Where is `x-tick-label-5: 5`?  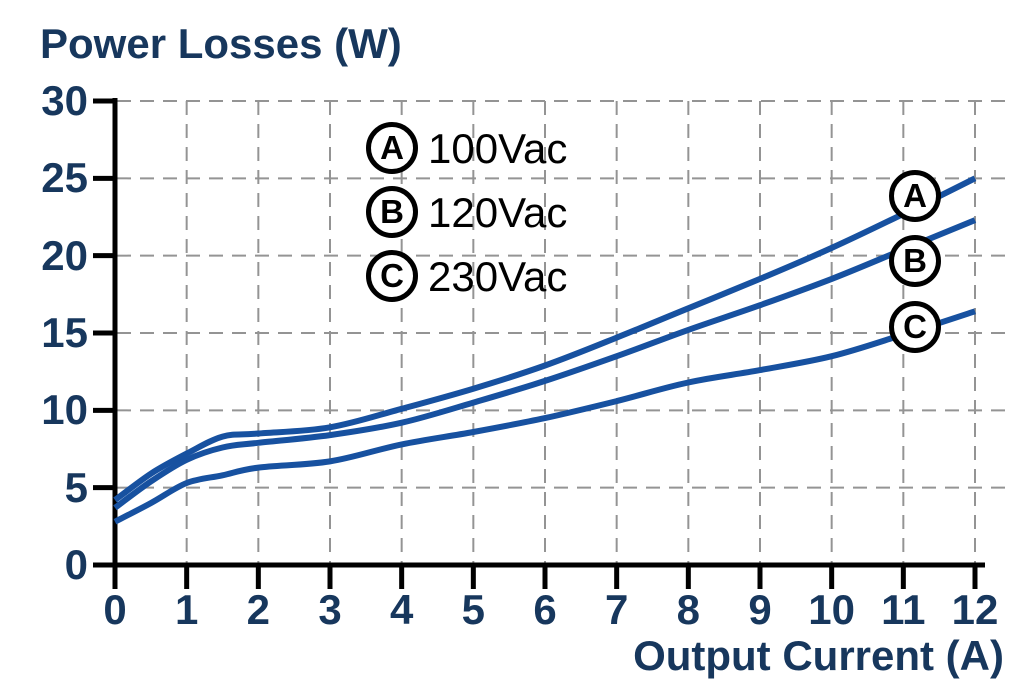 x-tick-label-5: 5 is located at coordinates (473, 609).